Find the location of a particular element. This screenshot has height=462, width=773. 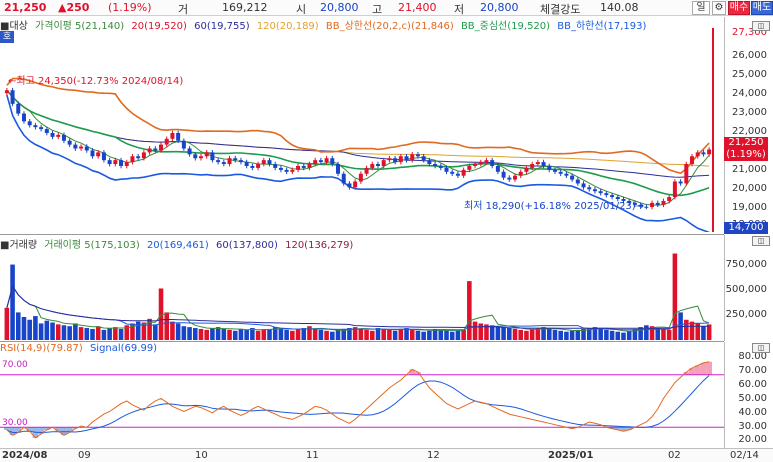

buy-button: 매수 is located at coordinates (739, 8).